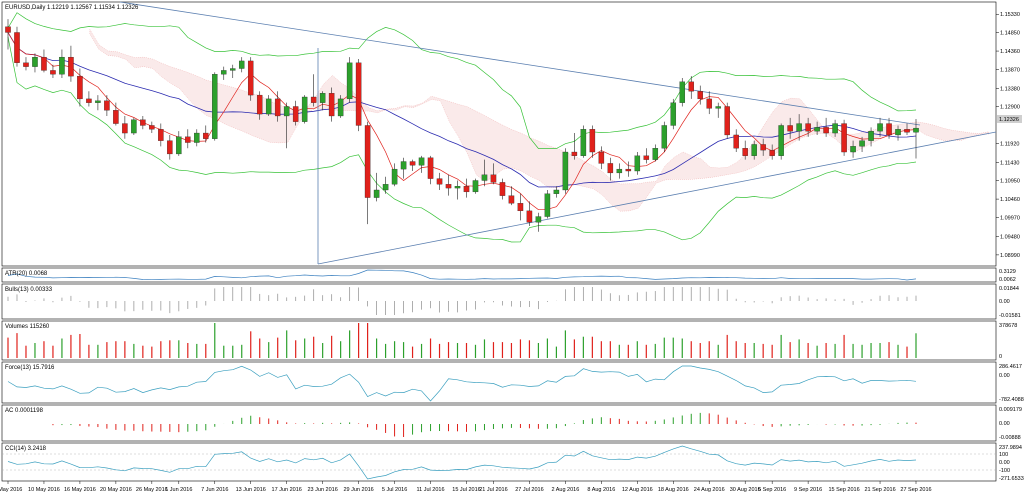 The image size is (1024, 495). Describe the element at coordinates (1010, 107) in the screenshot. I see `price-tick-label: 1.12900` at that location.